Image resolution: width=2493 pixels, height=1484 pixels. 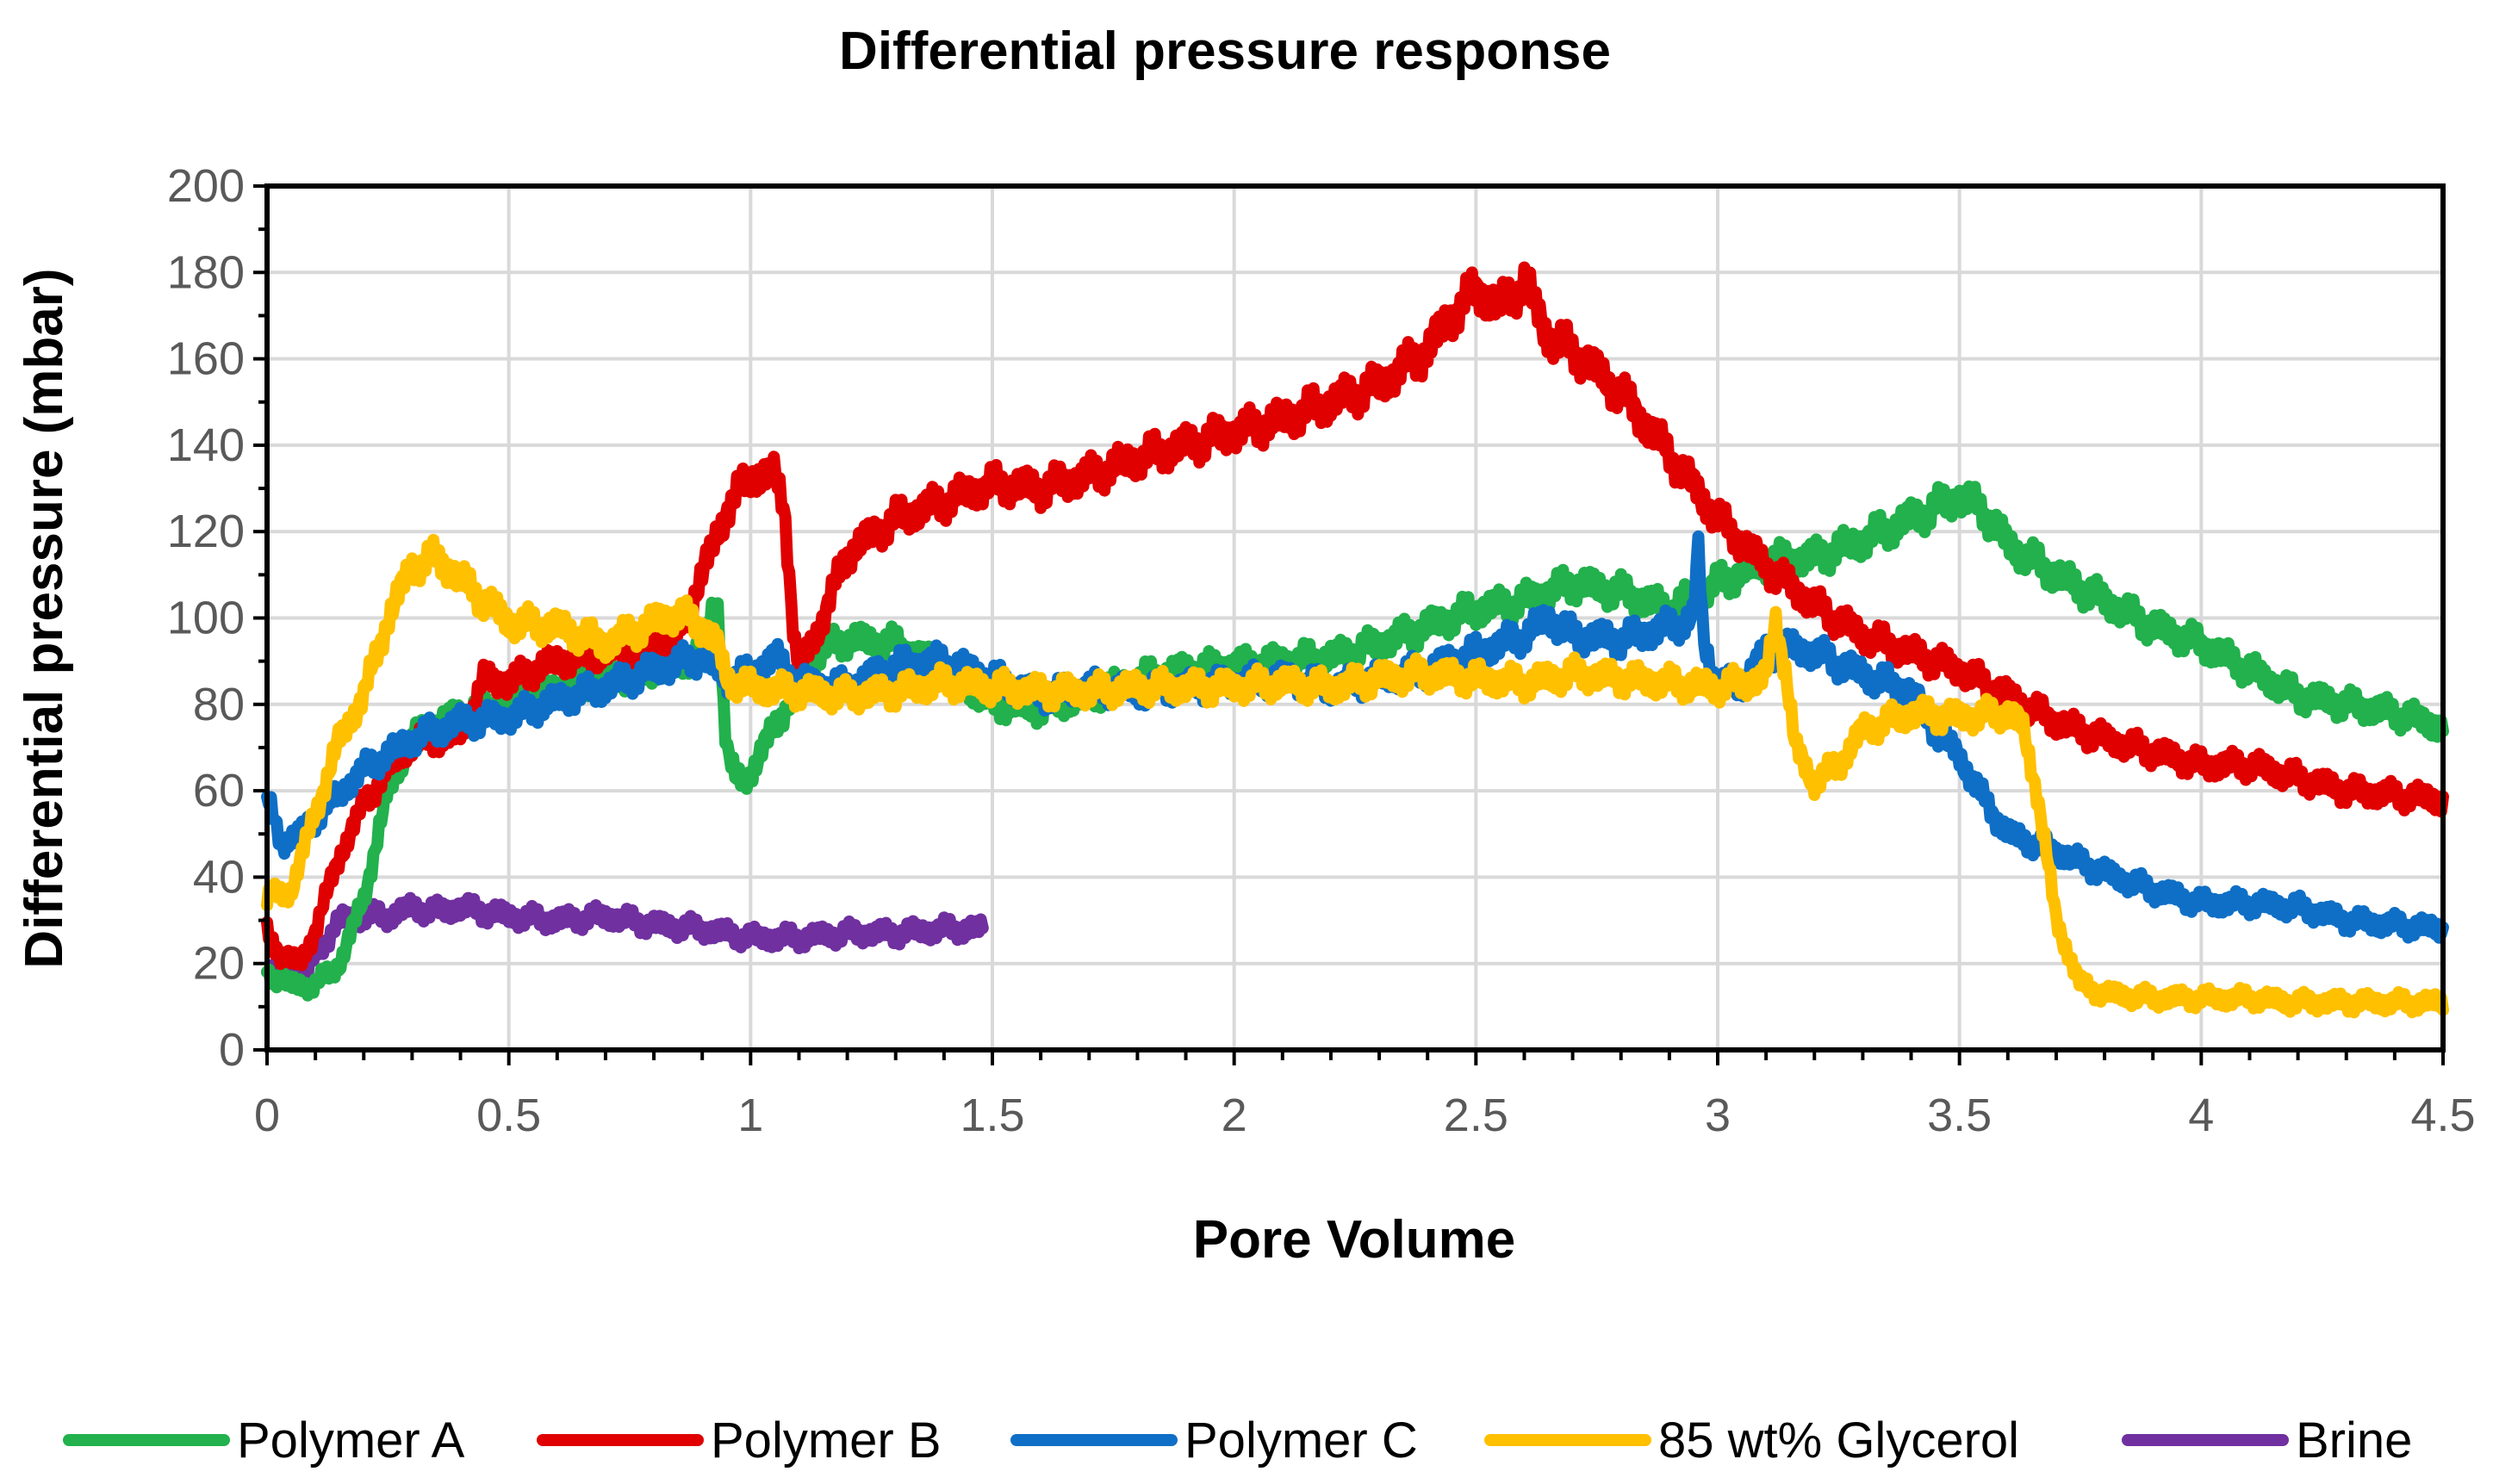 What do you see at coordinates (232, 1050) in the screenshot?
I see `y-tick-label: 0` at bounding box center [232, 1050].